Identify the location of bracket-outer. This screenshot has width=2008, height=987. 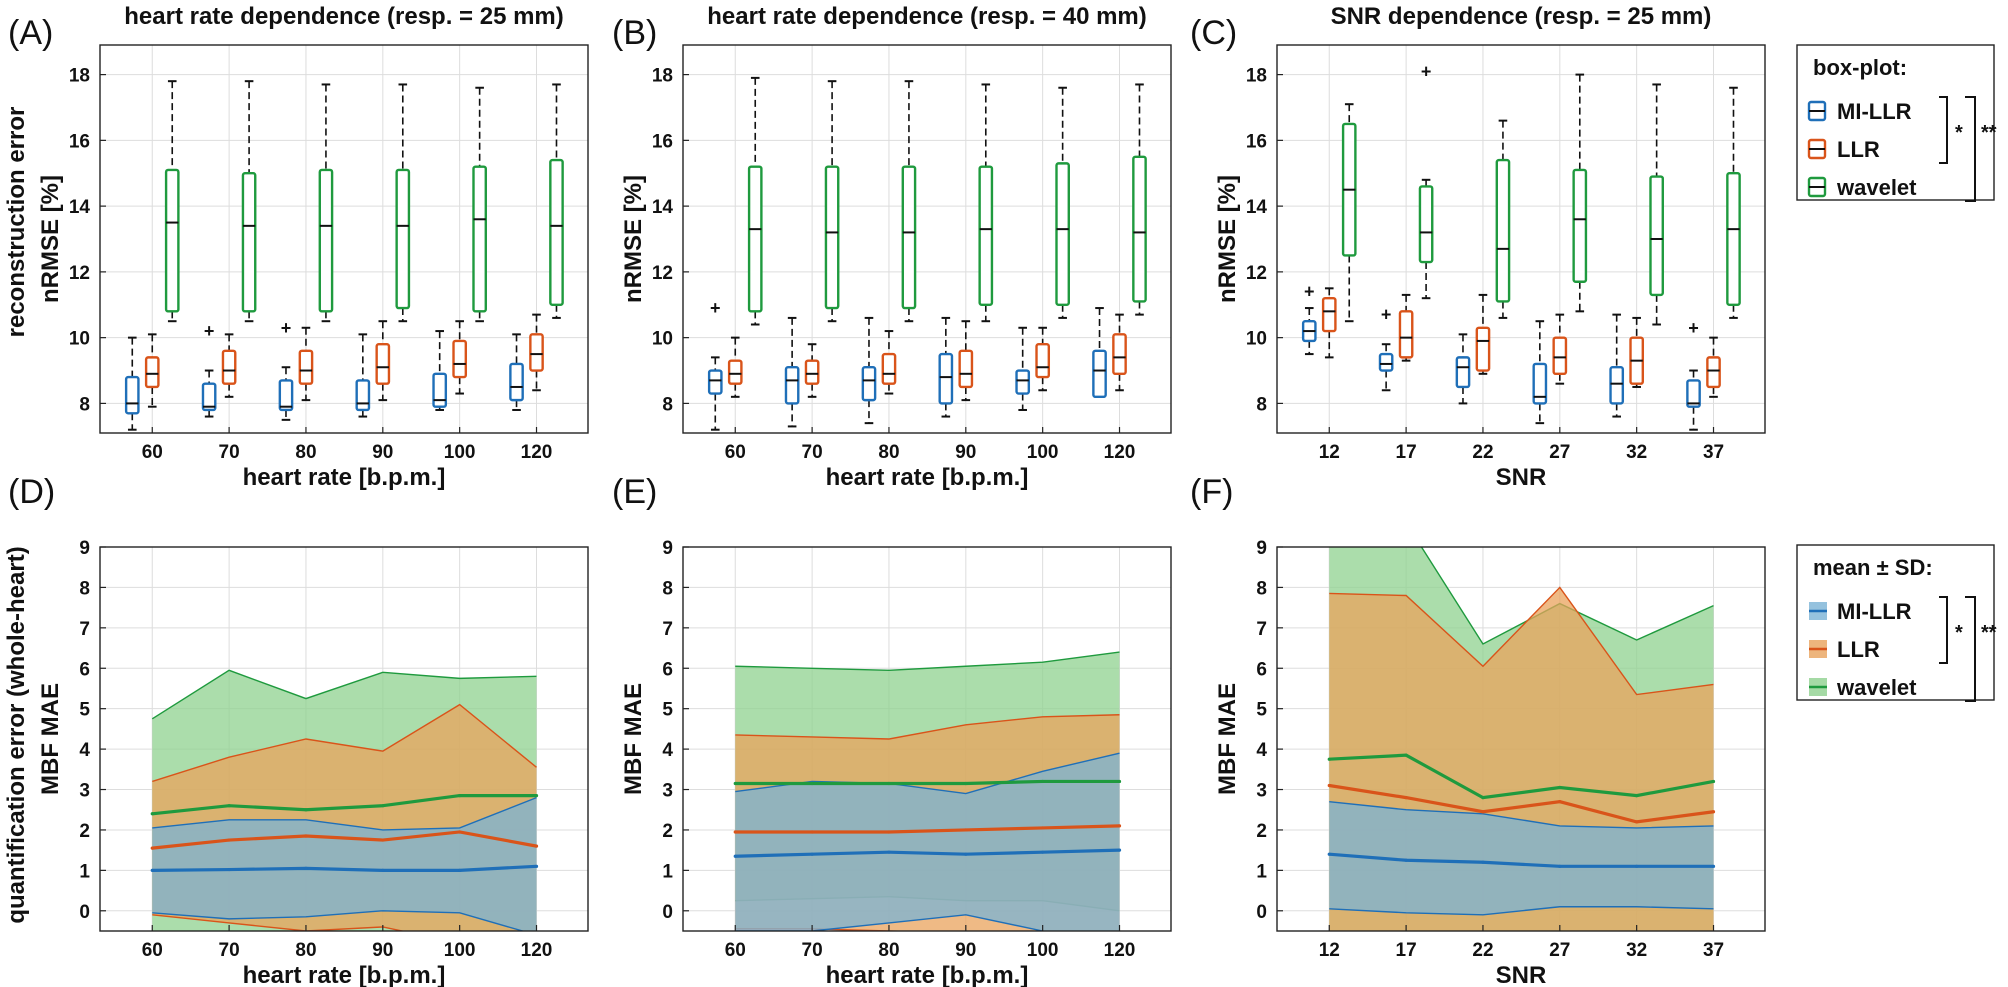
(1970, 149).